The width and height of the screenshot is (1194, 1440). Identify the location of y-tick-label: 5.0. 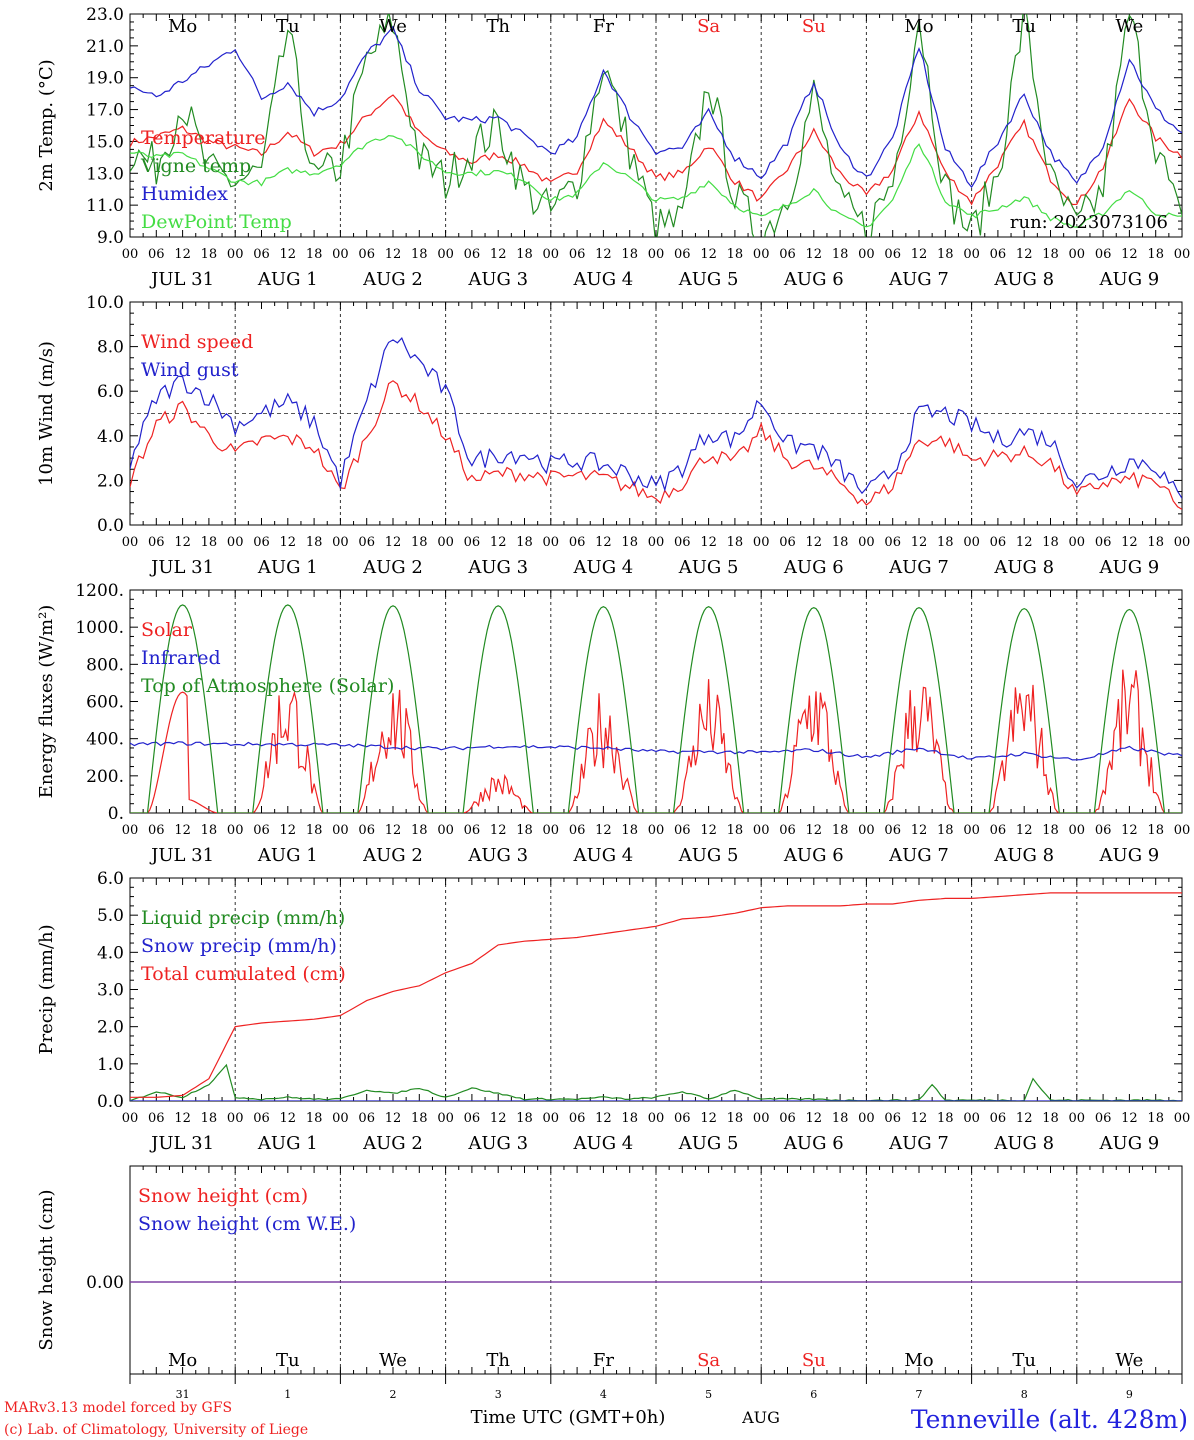
(110, 916).